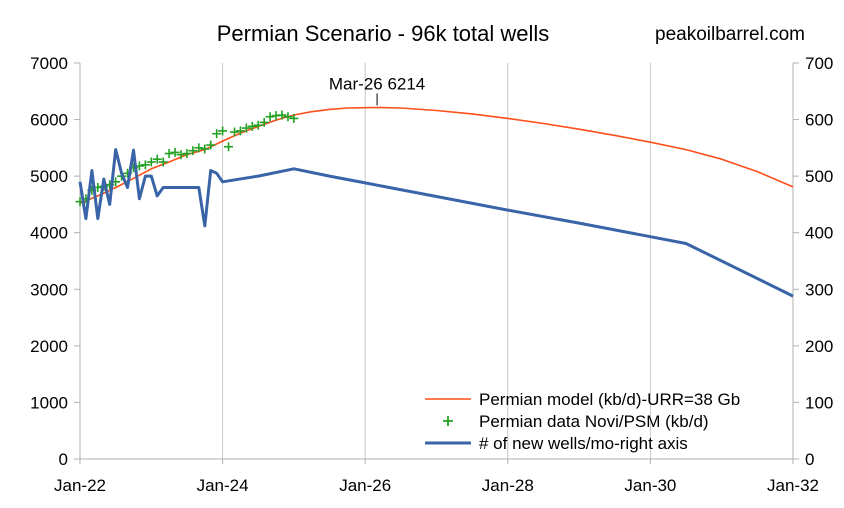 The height and width of the screenshot is (508, 844). Describe the element at coordinates (63, 459) in the screenshot. I see `y-tick-label-left: 0` at that location.